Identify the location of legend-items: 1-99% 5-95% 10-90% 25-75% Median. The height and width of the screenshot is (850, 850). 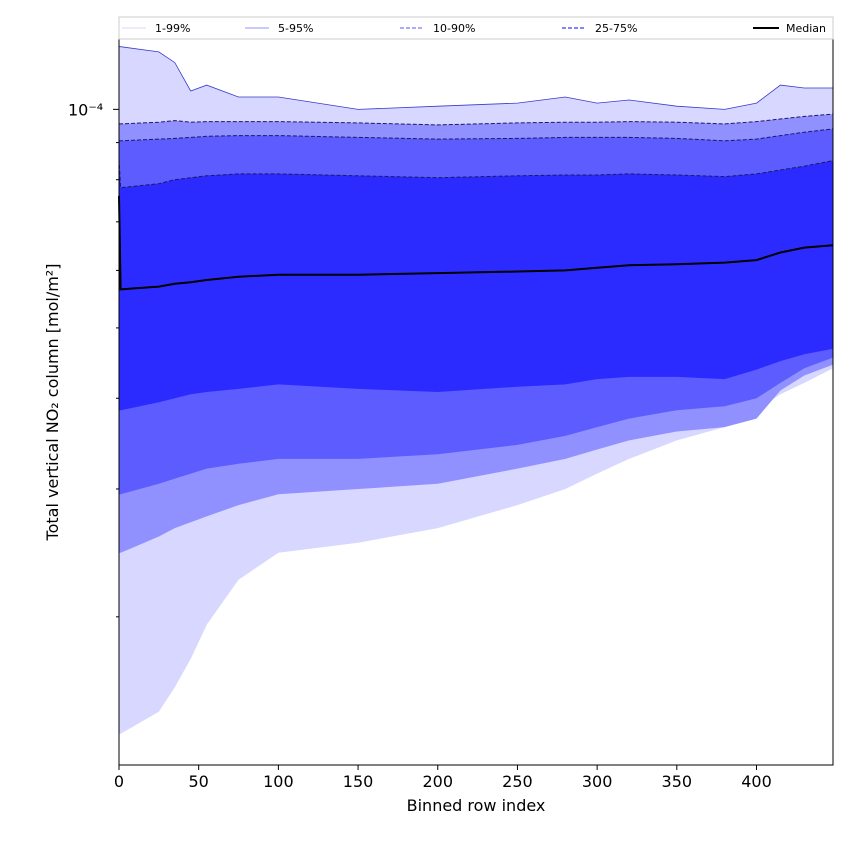
(474, 28).